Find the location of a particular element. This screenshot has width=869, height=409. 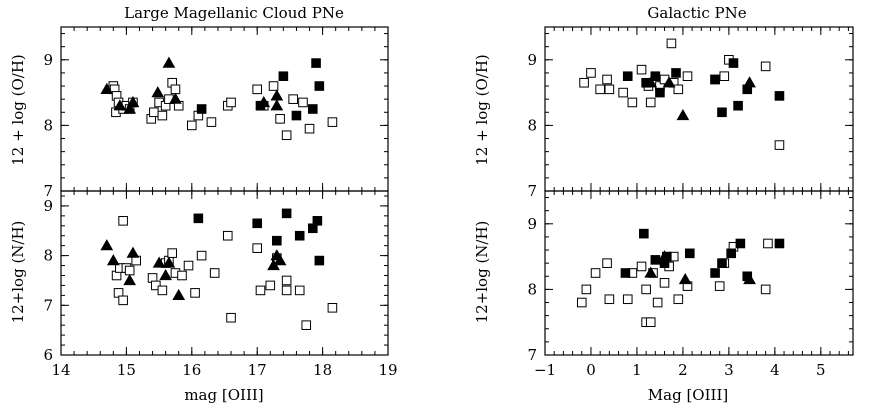

x-tick-label: 4 is located at coordinates (775, 370).